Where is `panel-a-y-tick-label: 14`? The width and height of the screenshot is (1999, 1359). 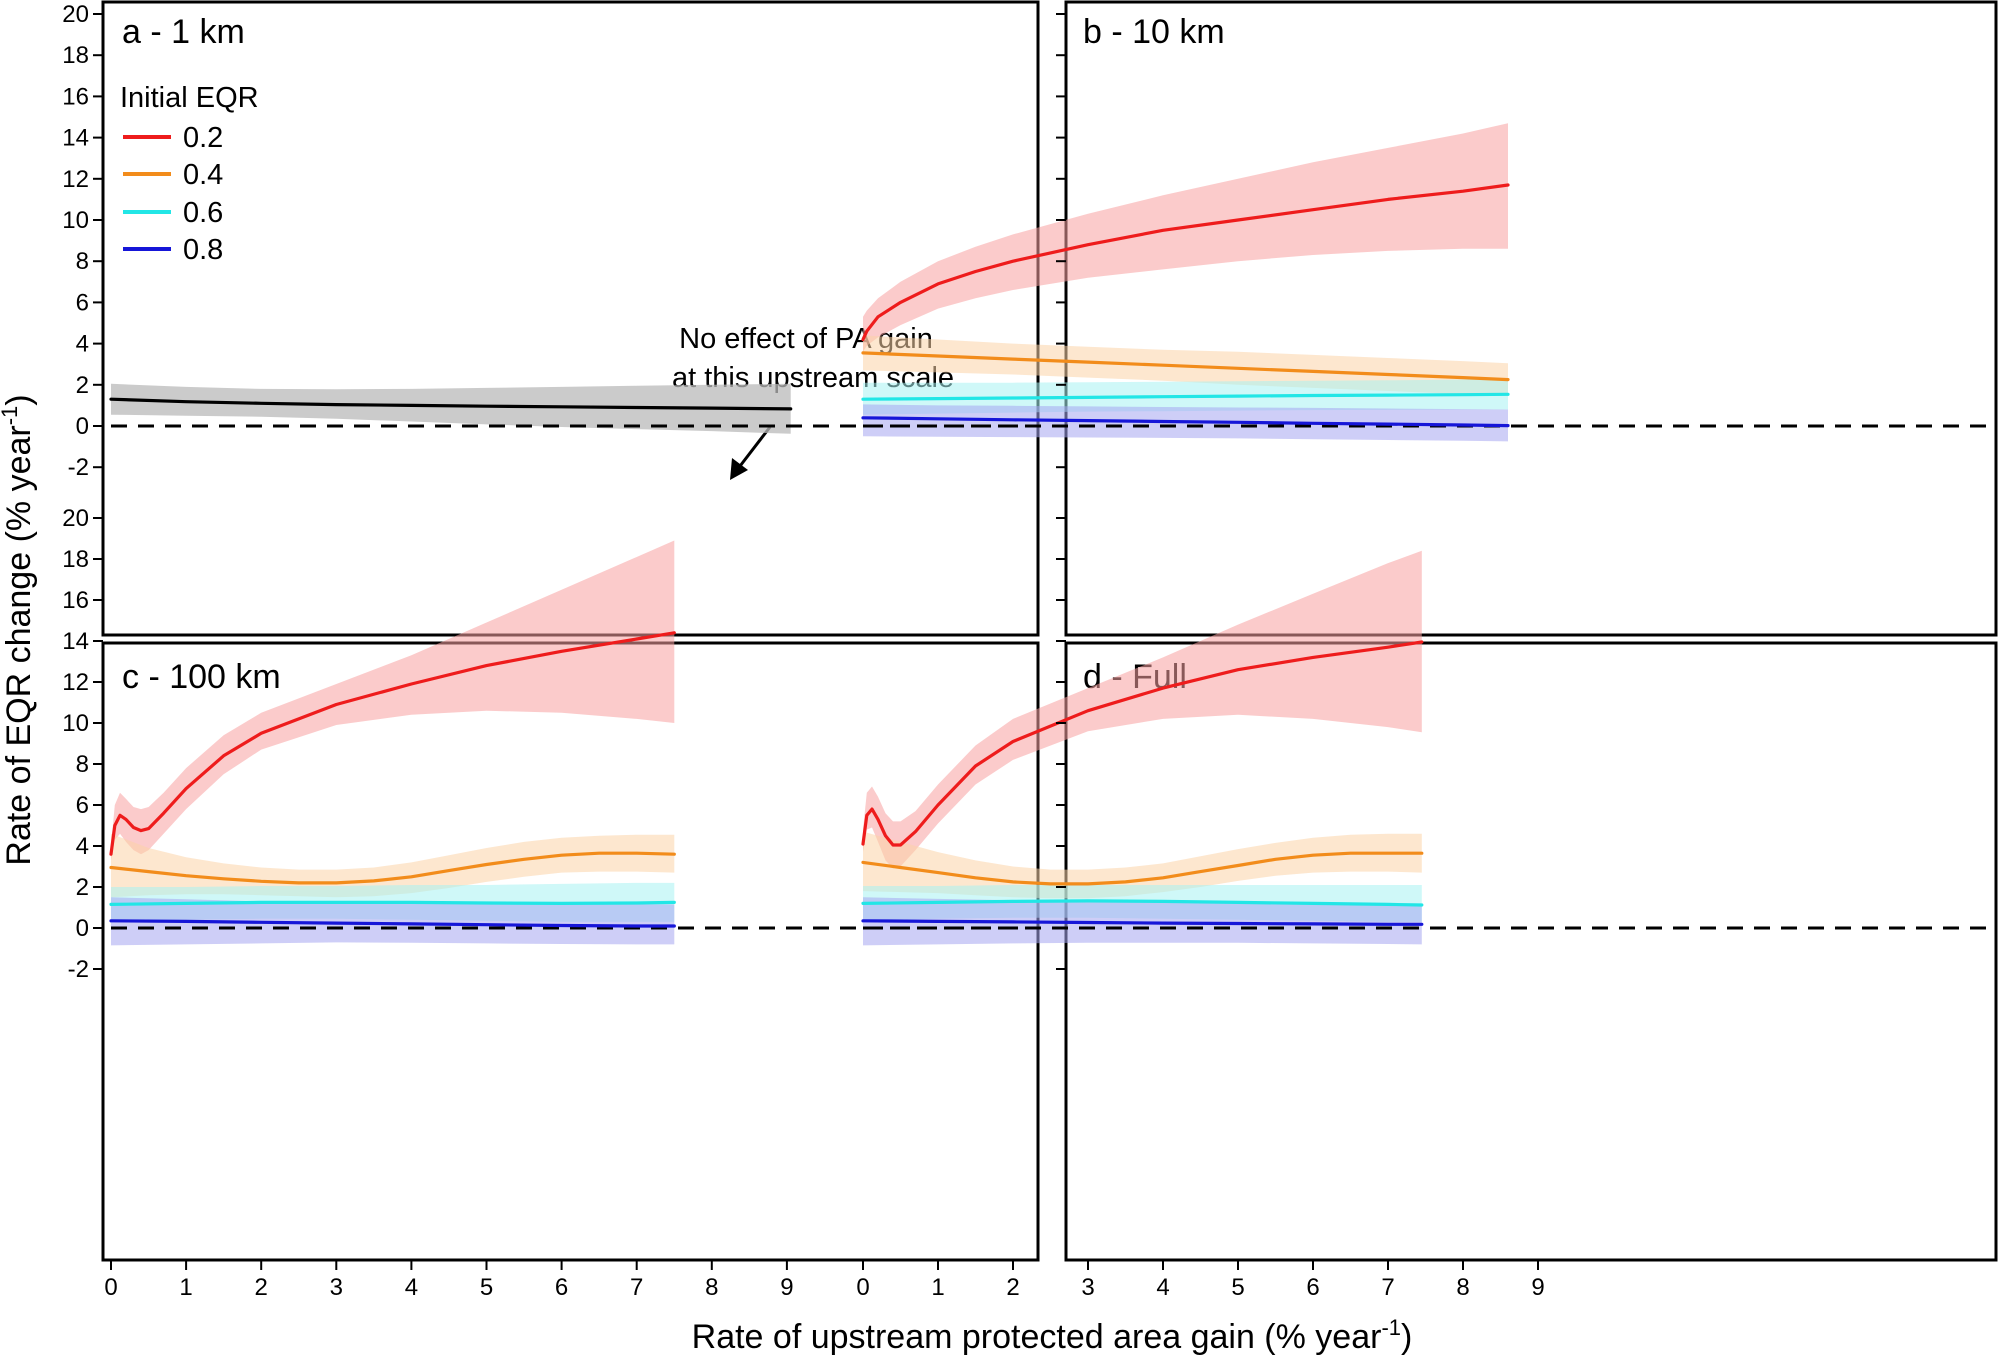
panel-a-y-tick-label: 14 is located at coordinates (75, 138).